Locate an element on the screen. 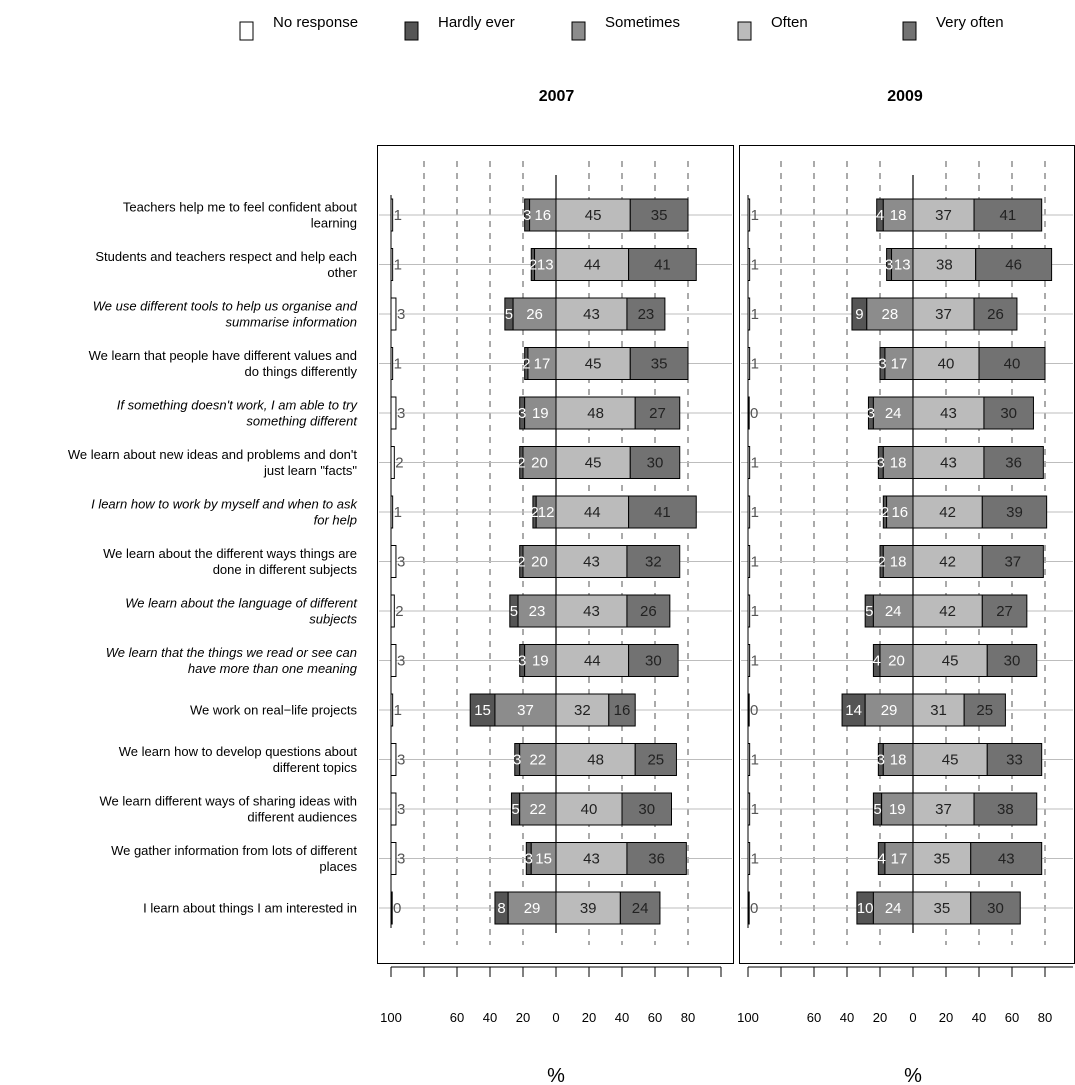 Image resolution: width=1075 pixels, height=1085 pixels. label-often: 37 is located at coordinates (943, 314).